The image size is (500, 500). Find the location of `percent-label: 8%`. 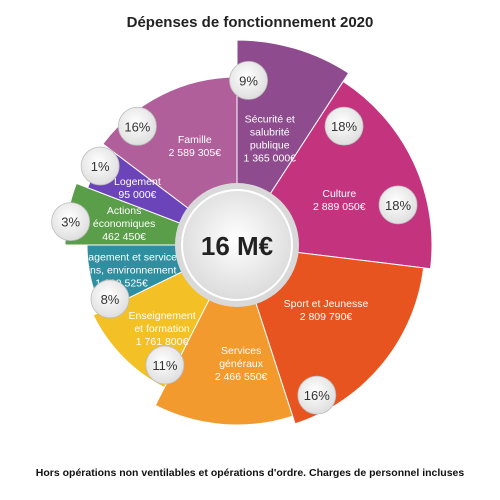

percent-label: 8% is located at coordinates (110, 299).